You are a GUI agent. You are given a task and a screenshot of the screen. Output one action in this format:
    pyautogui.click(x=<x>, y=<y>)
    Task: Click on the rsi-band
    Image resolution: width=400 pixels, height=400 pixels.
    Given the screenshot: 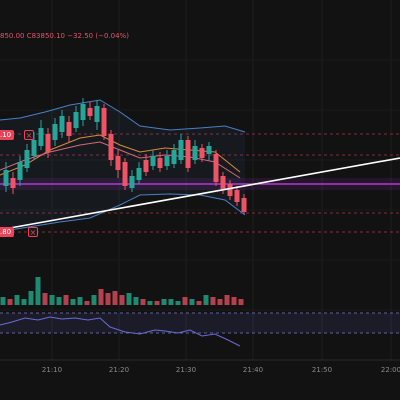 What is the action you would take?
    pyautogui.click(x=200, y=323)
    